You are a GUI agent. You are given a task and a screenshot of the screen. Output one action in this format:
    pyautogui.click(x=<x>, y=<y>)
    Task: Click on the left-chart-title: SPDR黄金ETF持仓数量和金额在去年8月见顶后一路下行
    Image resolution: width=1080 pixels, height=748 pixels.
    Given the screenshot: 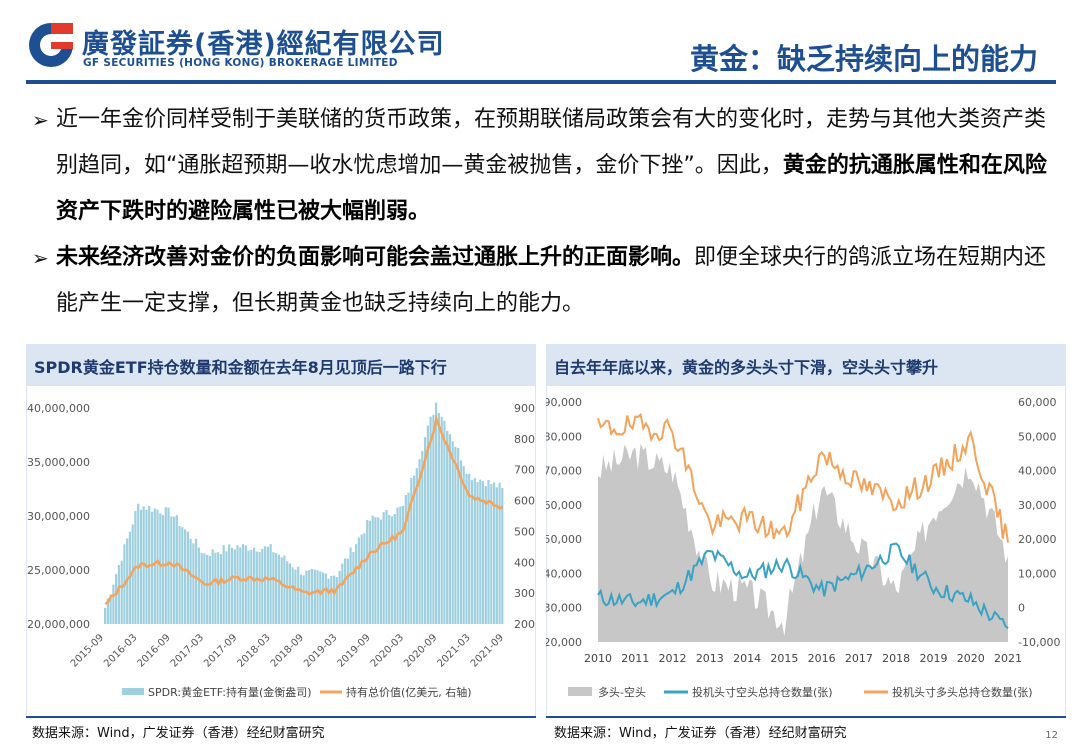 What is the action you would take?
    pyautogui.click(x=281, y=365)
    